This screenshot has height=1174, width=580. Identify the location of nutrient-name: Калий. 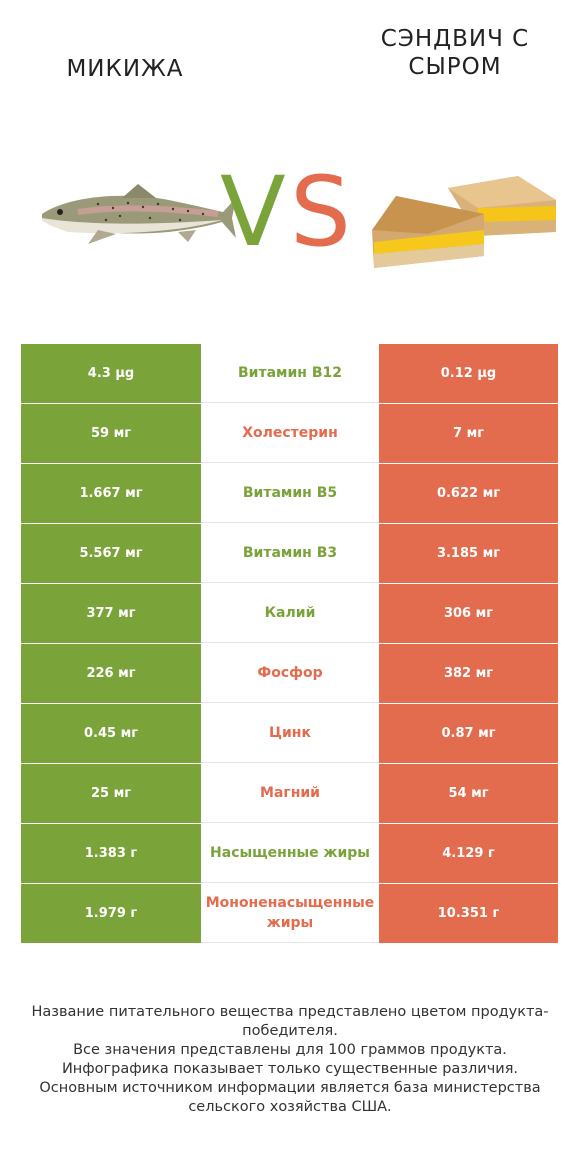
(290, 613).